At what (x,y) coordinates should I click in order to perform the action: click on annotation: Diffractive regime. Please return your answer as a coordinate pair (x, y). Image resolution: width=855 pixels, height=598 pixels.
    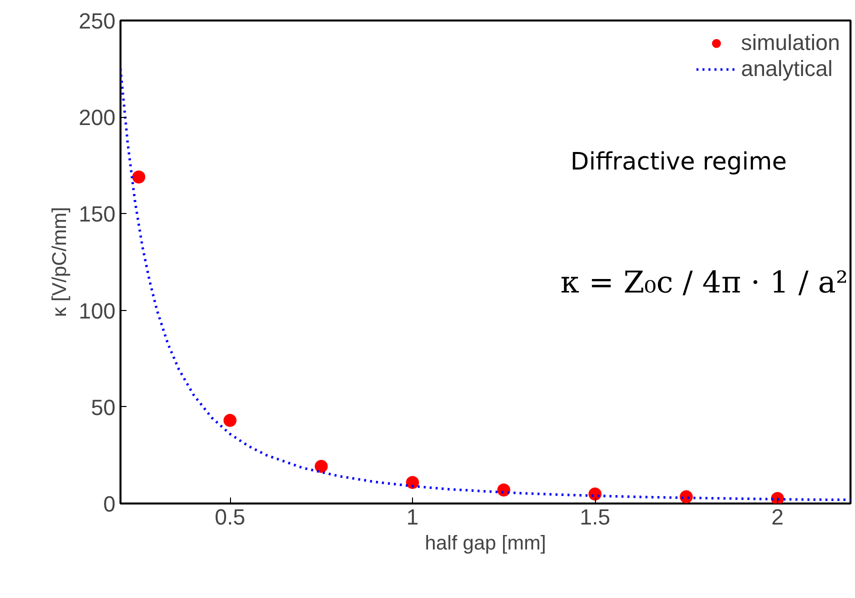
    Looking at the image, I should click on (678, 162).